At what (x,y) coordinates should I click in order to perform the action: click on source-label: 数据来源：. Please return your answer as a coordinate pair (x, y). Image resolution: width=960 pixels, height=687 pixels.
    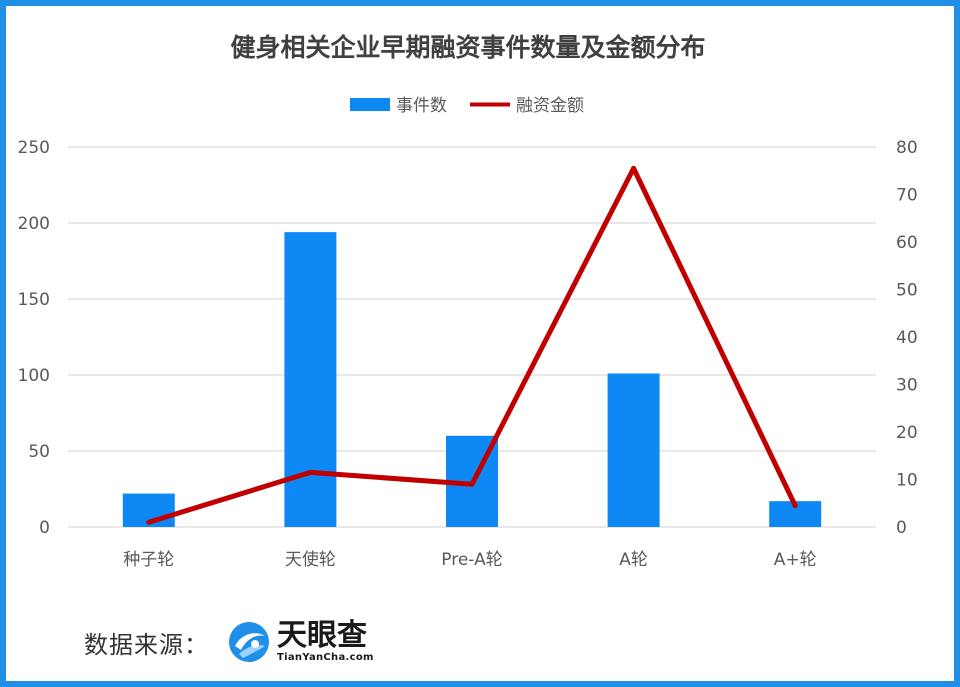
    Looking at the image, I should click on (146, 644).